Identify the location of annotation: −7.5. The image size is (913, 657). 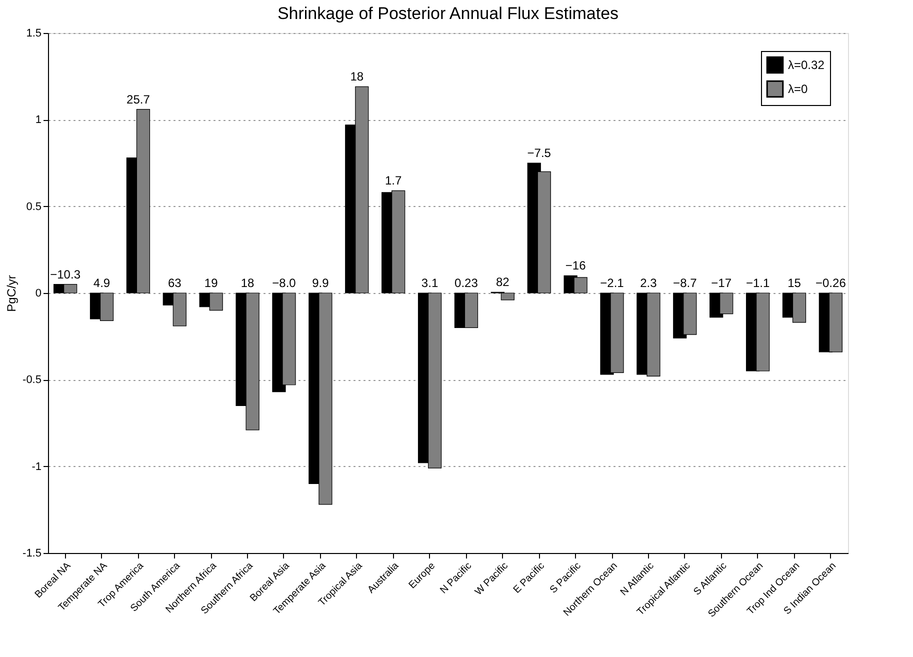
(539, 153).